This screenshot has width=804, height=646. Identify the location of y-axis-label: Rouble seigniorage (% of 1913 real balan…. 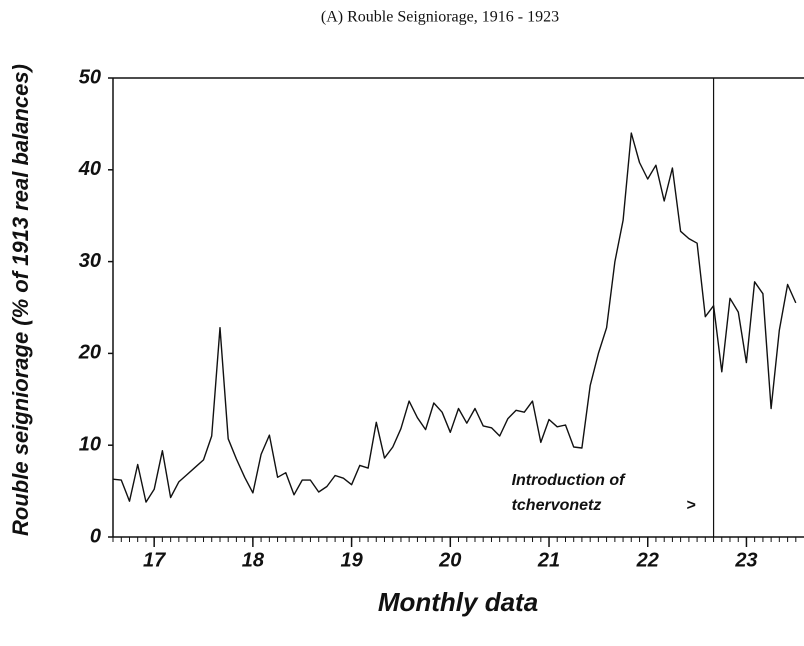
(20, 300).